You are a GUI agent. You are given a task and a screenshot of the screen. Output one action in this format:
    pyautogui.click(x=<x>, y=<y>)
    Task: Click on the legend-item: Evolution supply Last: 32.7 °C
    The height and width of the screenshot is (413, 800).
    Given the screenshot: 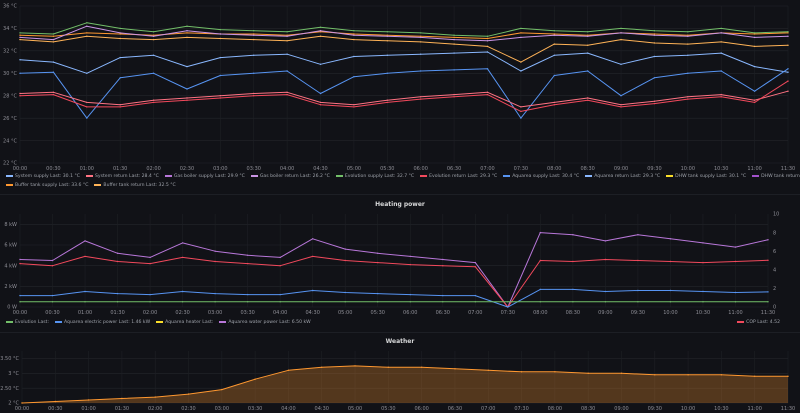 What is the action you would take?
    pyautogui.click(x=374, y=176)
    